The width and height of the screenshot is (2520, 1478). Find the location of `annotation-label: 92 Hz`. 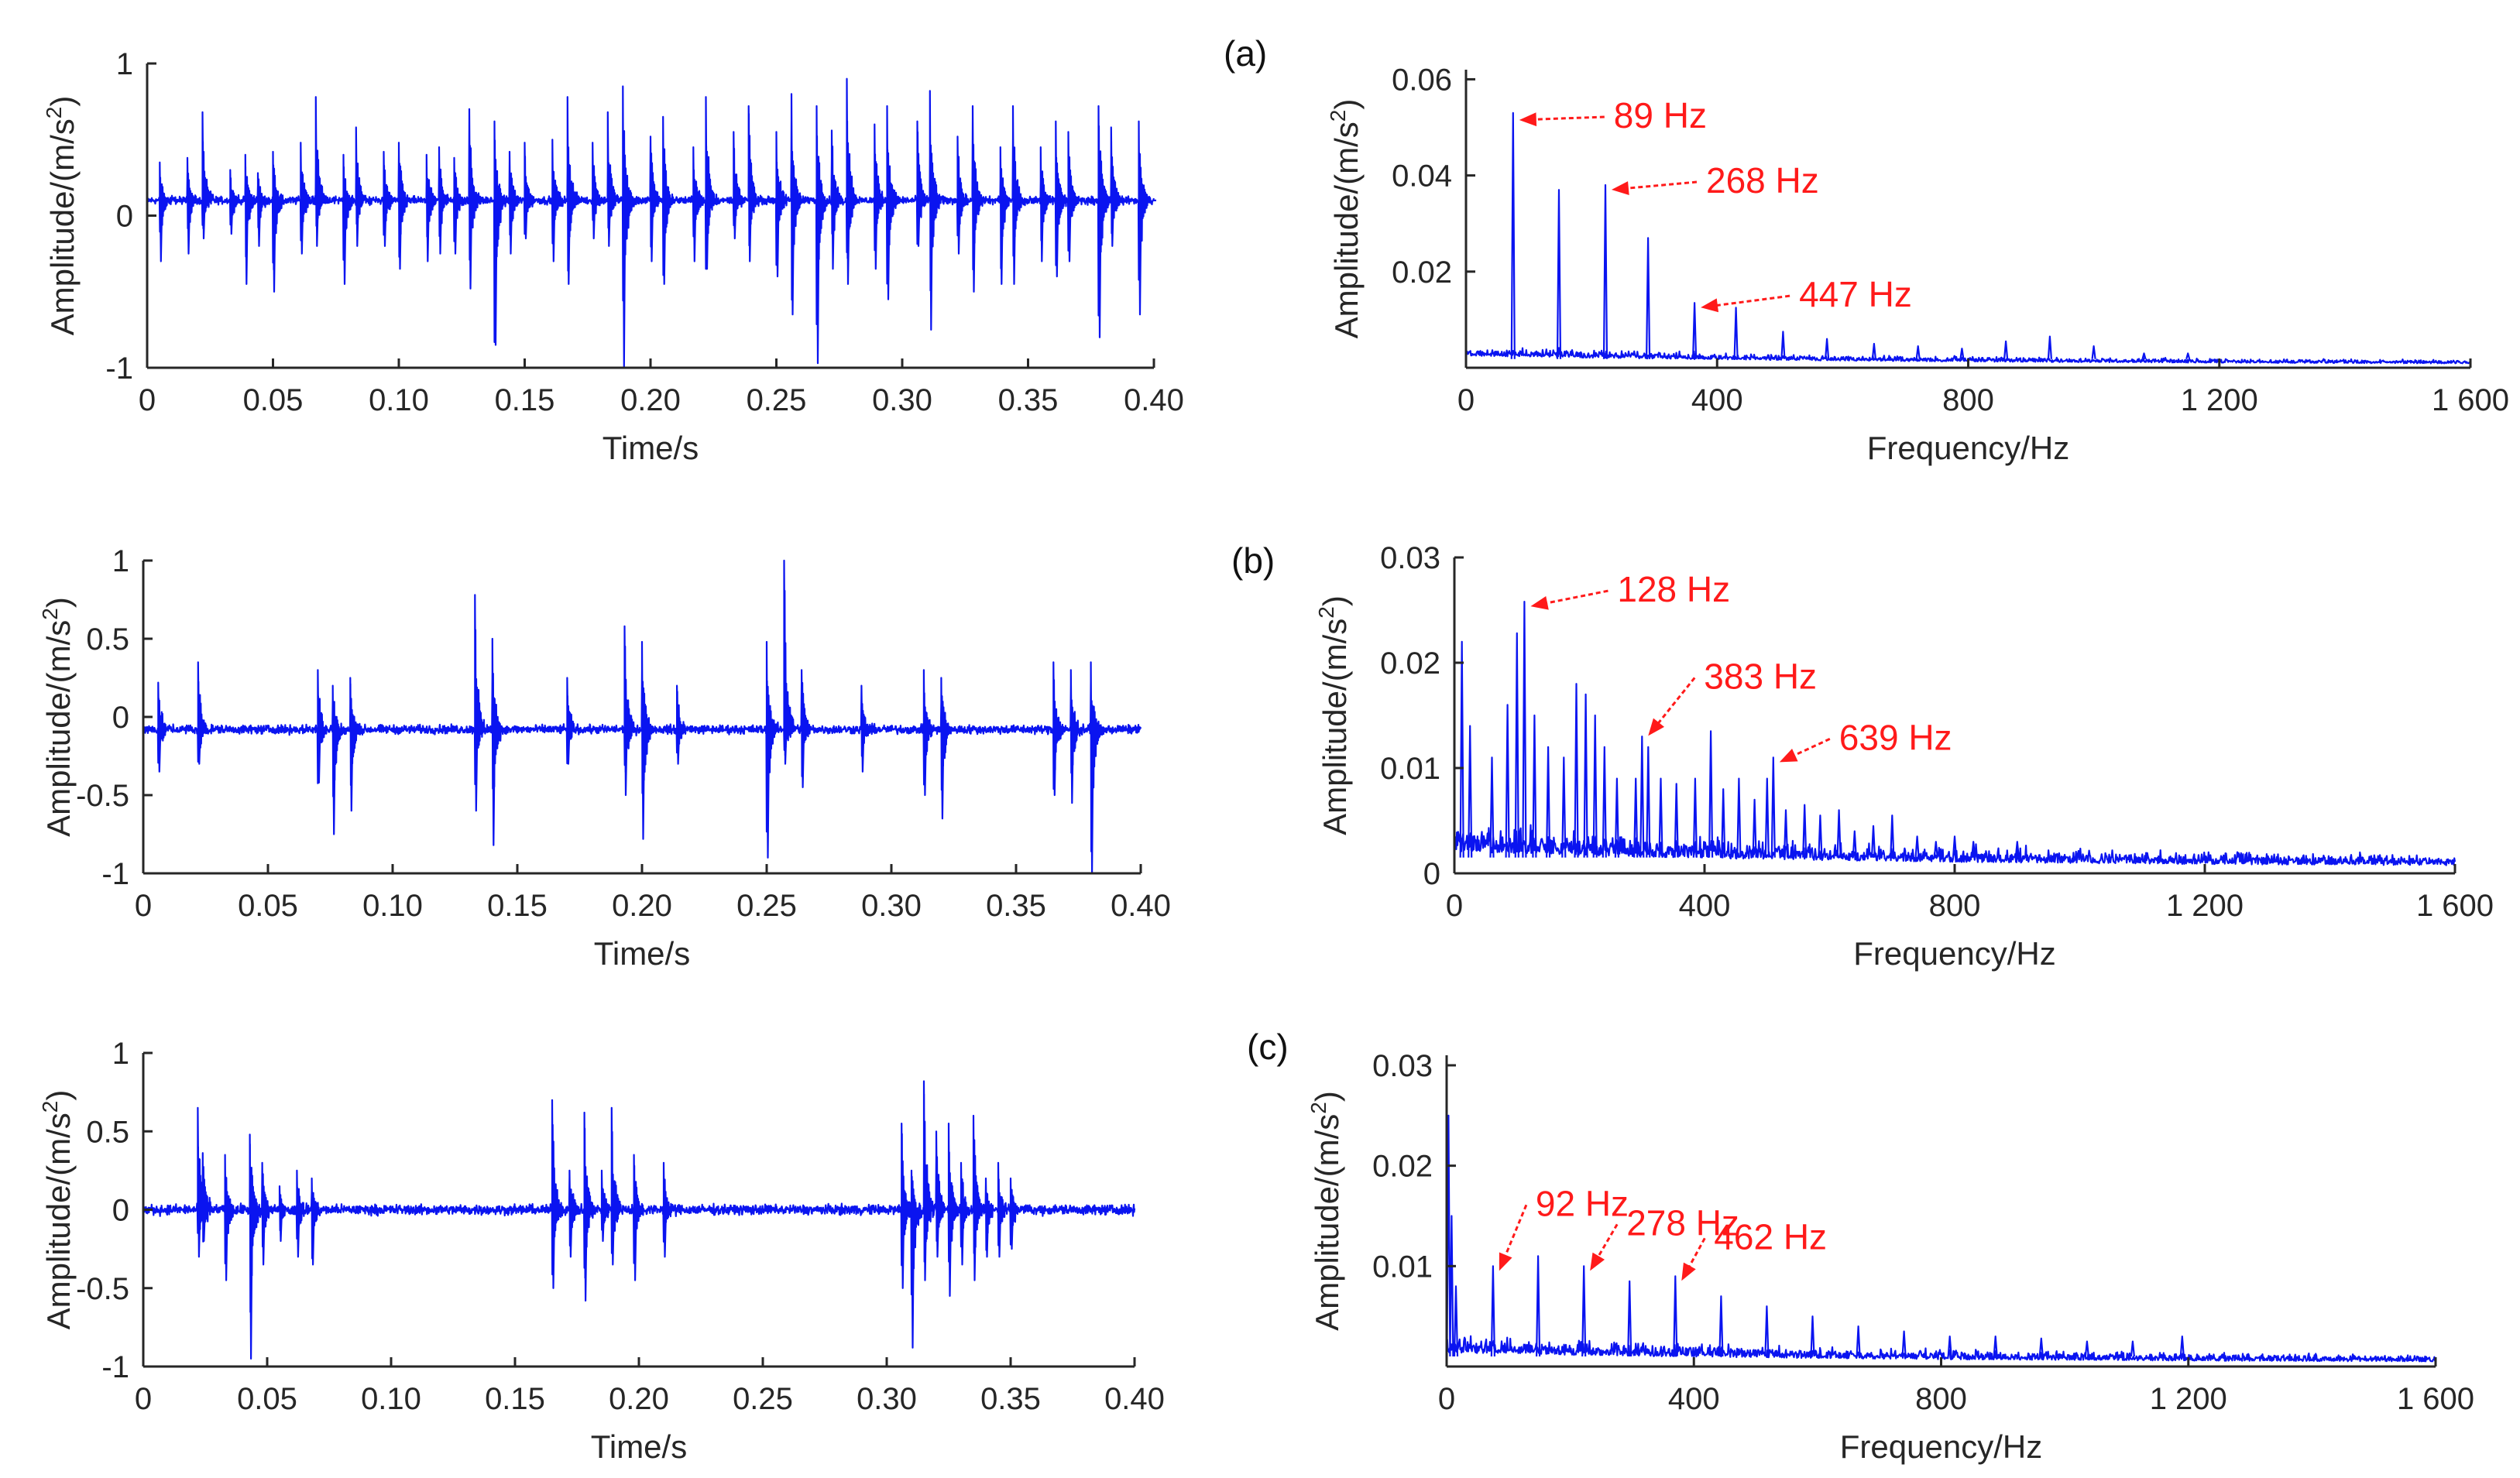

annotation-label: 92 Hz is located at coordinates (1582, 1203).